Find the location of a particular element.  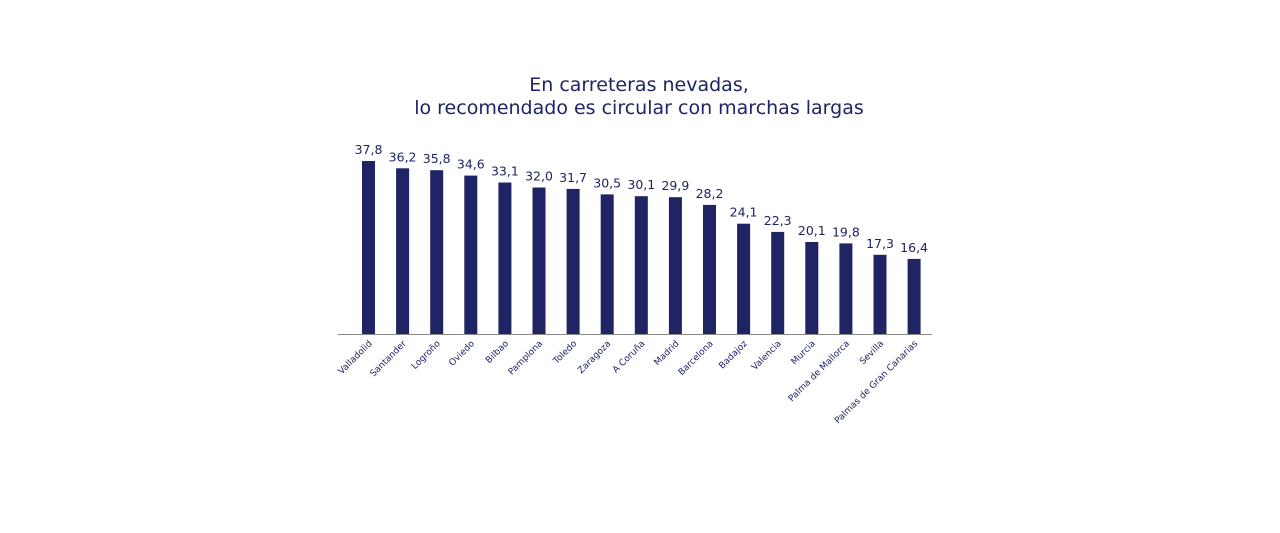

category-label: Murcia is located at coordinates (804, 353).